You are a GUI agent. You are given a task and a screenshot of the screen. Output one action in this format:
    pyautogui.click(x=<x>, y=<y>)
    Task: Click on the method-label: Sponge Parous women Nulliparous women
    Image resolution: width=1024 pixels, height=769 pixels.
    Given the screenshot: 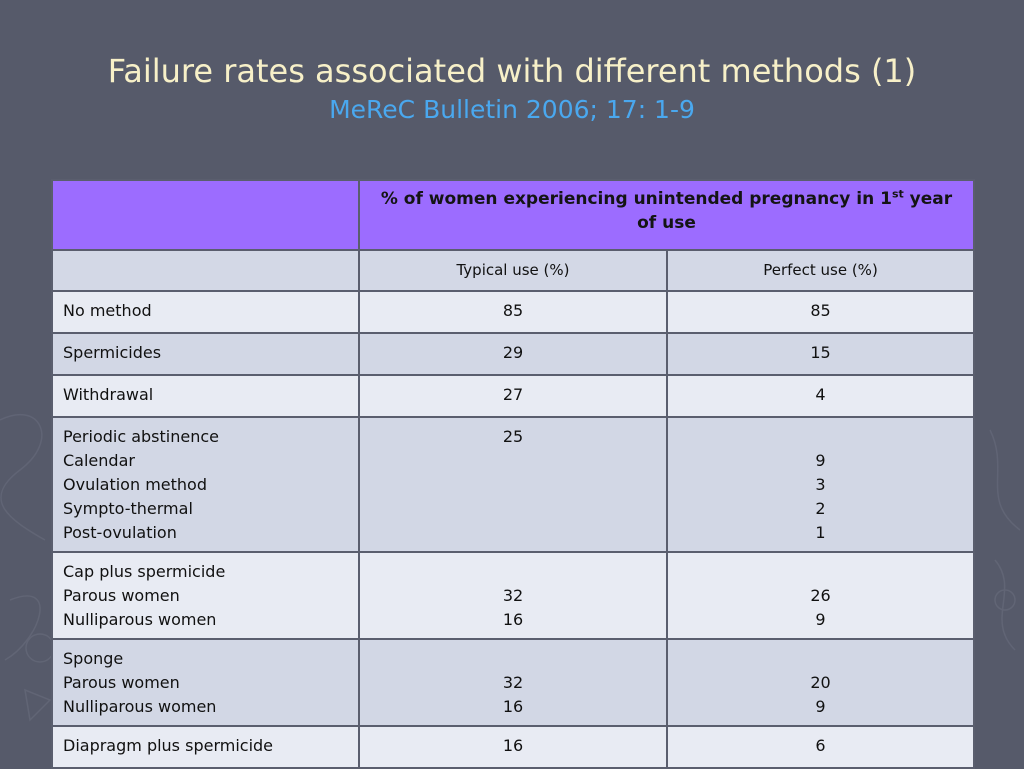 What is the action you would take?
    pyautogui.click(x=205, y=682)
    